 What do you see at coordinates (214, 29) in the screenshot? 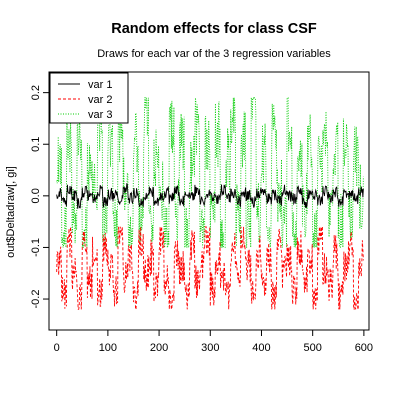
I see `chart-title: Random effects for class CSF` at bounding box center [214, 29].